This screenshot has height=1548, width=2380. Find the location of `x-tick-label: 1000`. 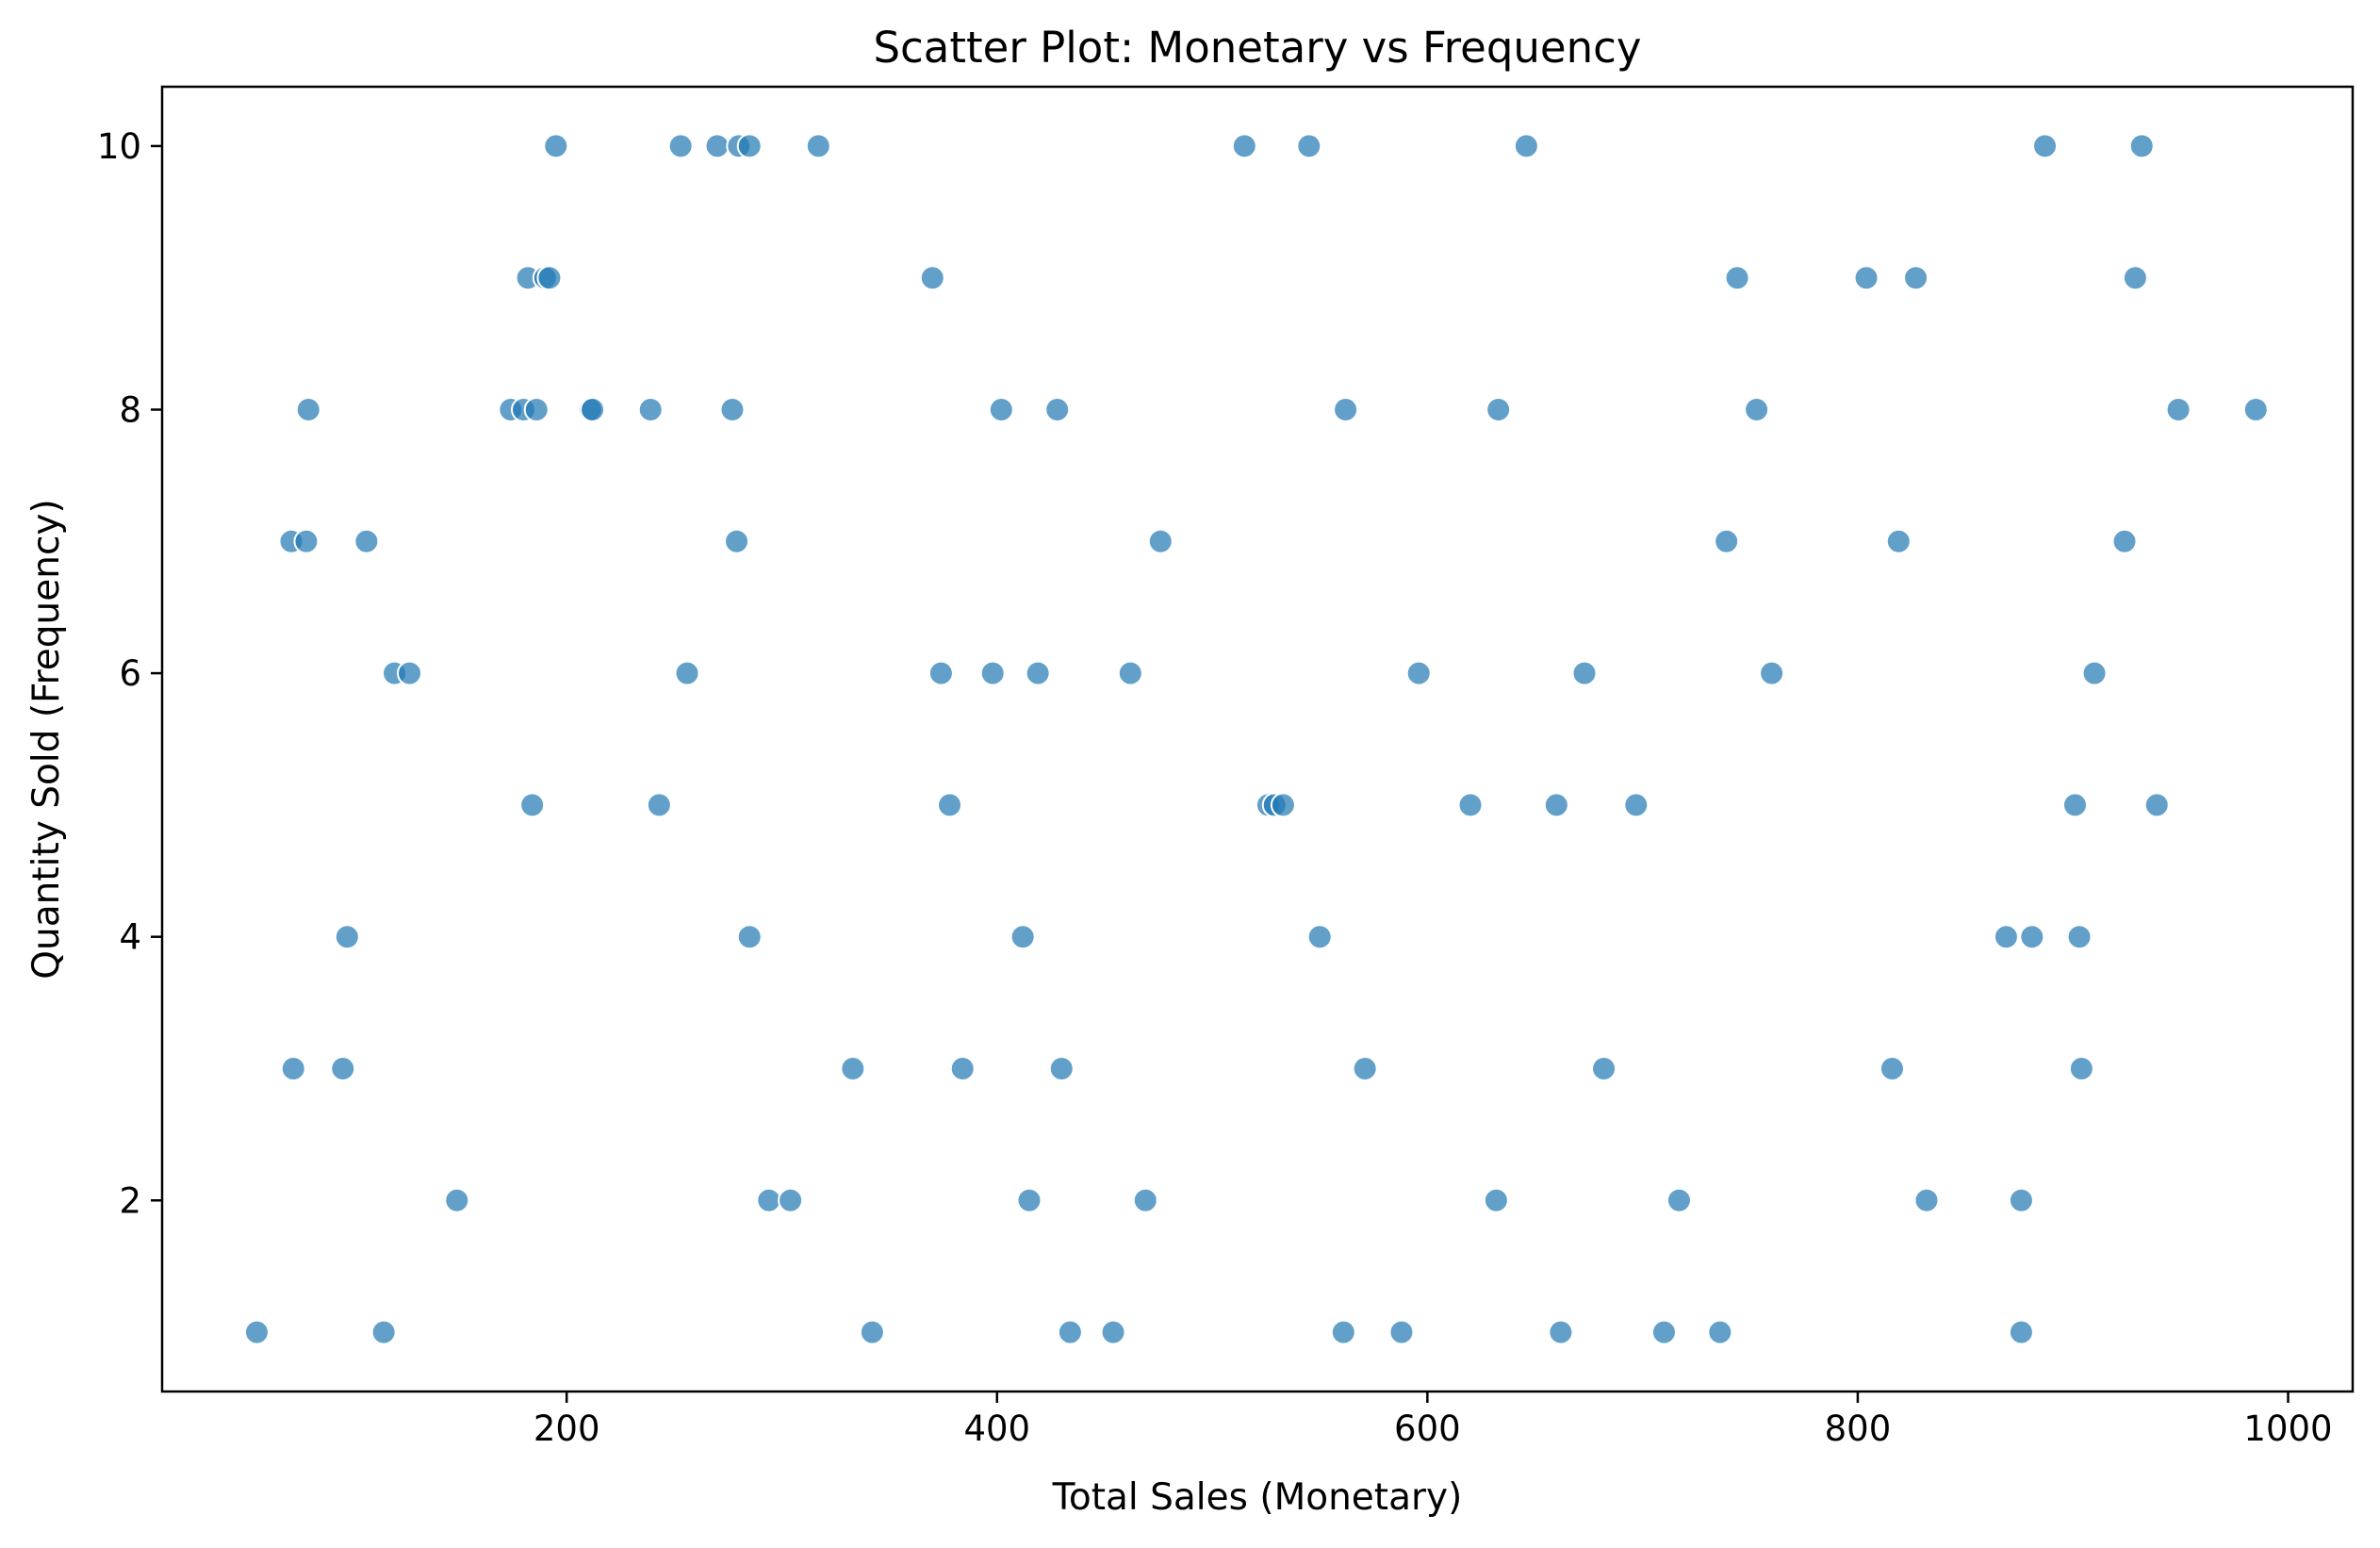

x-tick-label: 1000 is located at coordinates (2287, 1428).